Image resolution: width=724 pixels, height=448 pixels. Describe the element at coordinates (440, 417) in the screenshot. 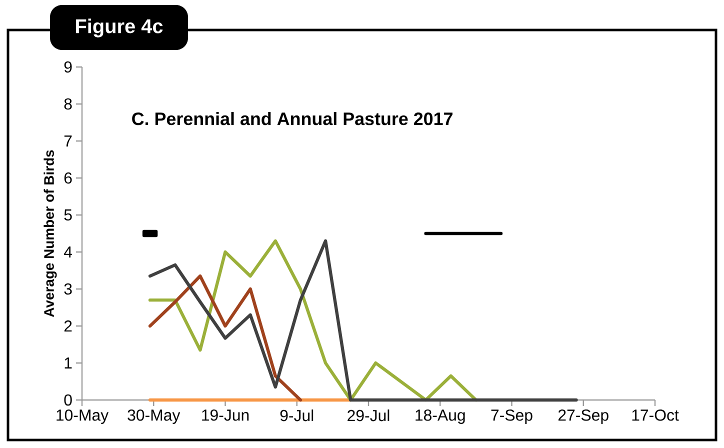

I see `x-tick-label: 18-Aug` at that location.